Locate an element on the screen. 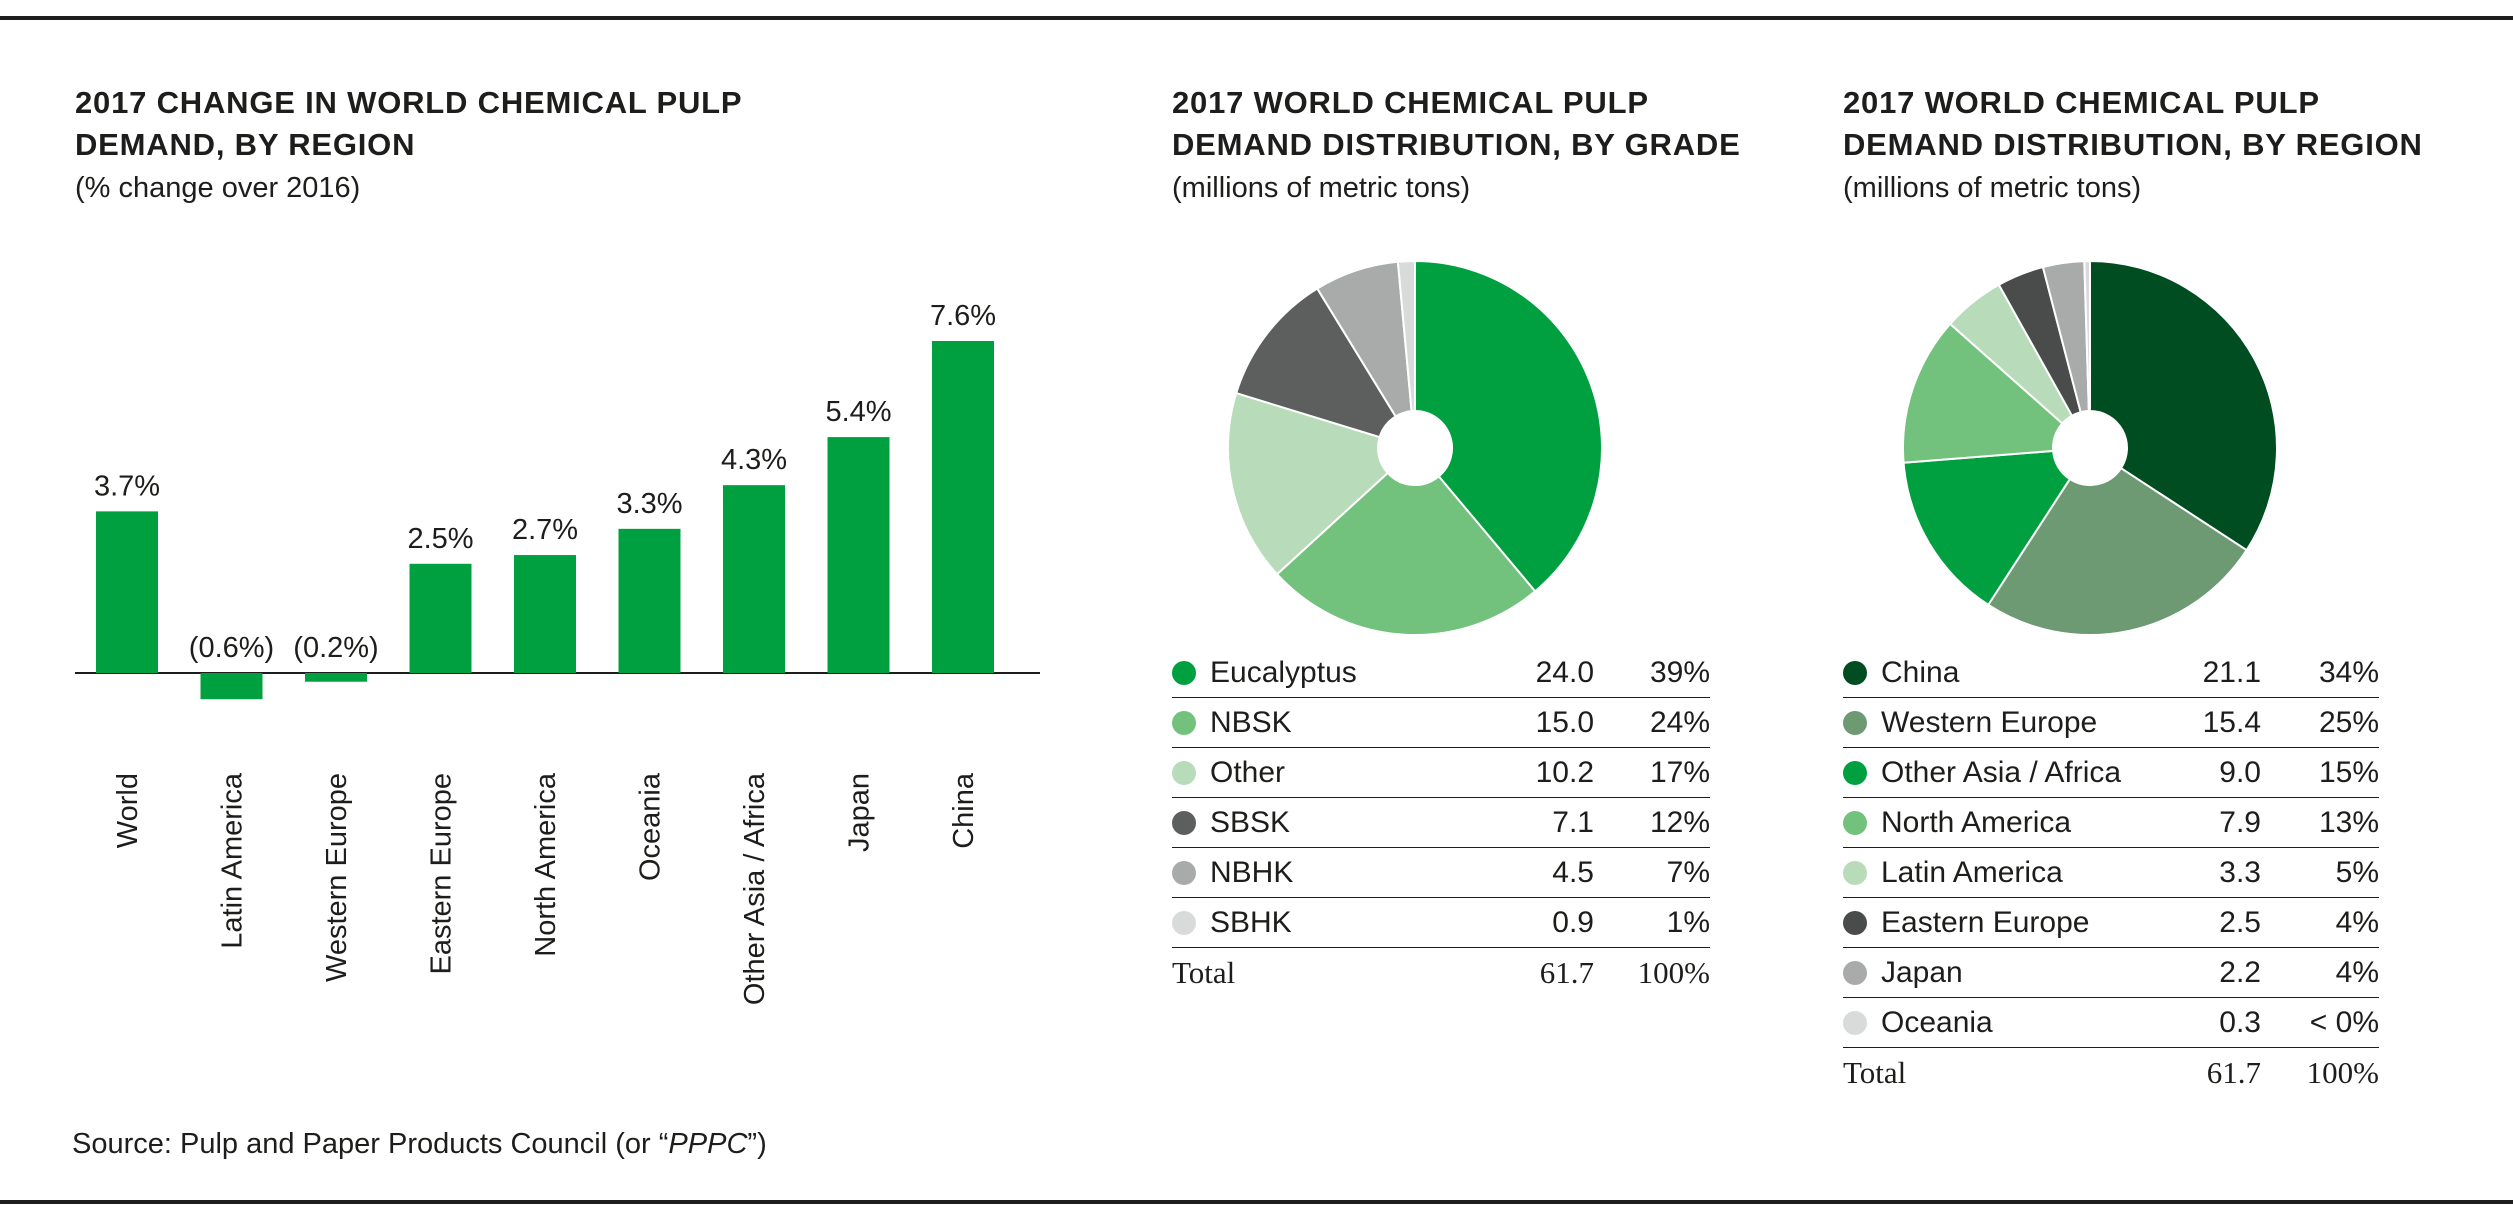 Image resolution: width=2513 pixels, height=1227 pixels. legend-value: 15.4 is located at coordinates (2231, 722).